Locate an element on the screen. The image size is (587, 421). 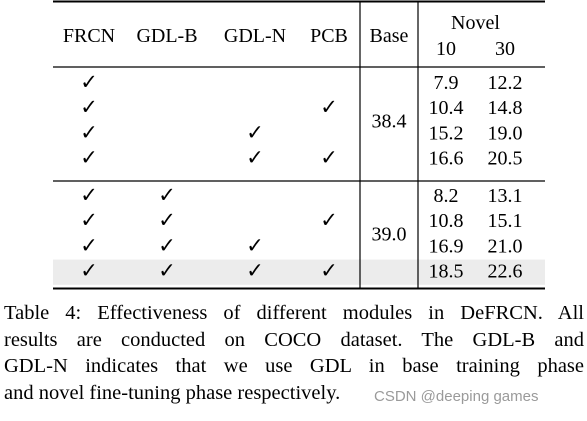
novel-30-value: 20.5 is located at coordinates (505, 159).